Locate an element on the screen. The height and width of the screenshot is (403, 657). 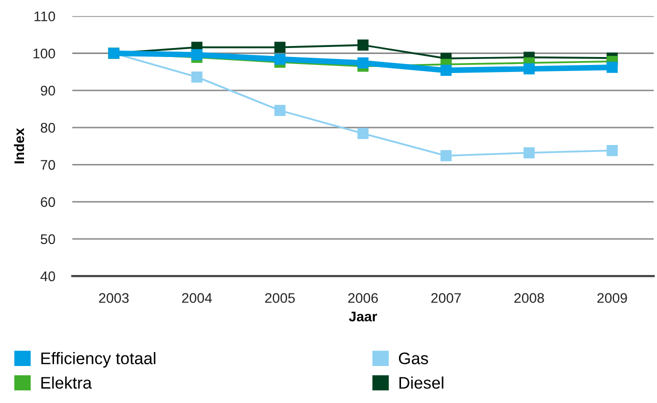
y-tick-label: 50 is located at coordinates (48, 239).